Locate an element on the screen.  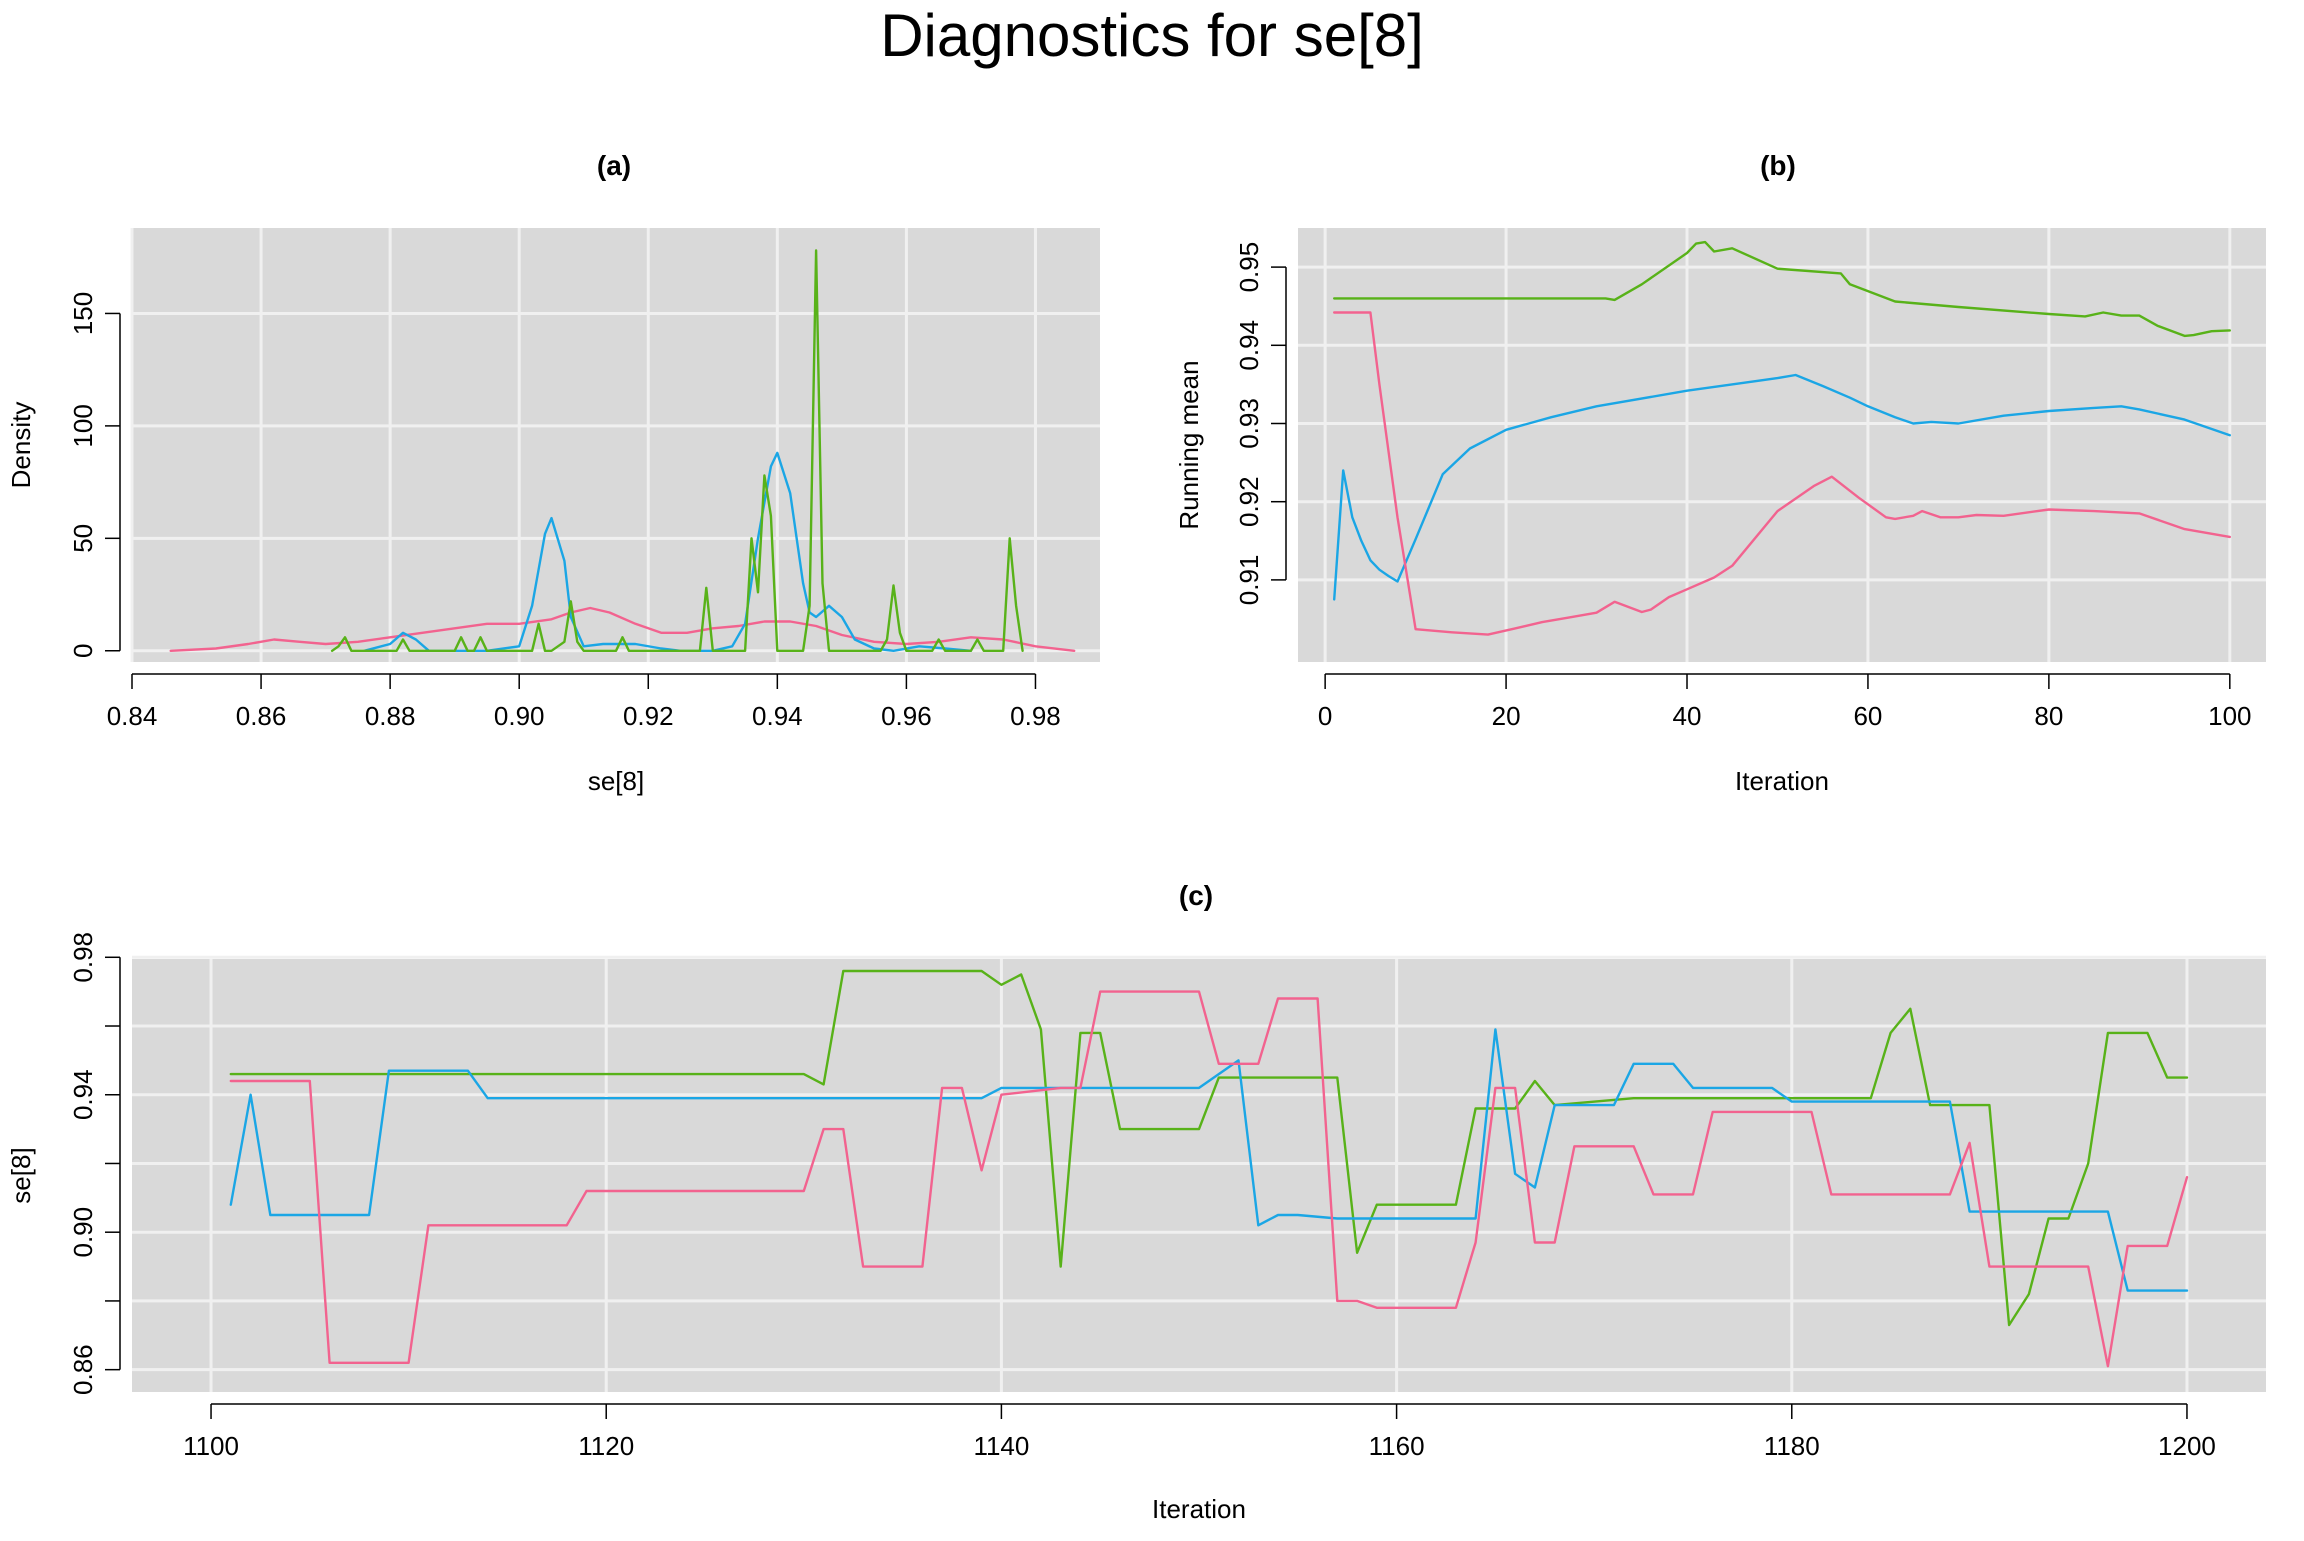
figure-title: Diagnostics for se[8] is located at coordinates (1152, 35).